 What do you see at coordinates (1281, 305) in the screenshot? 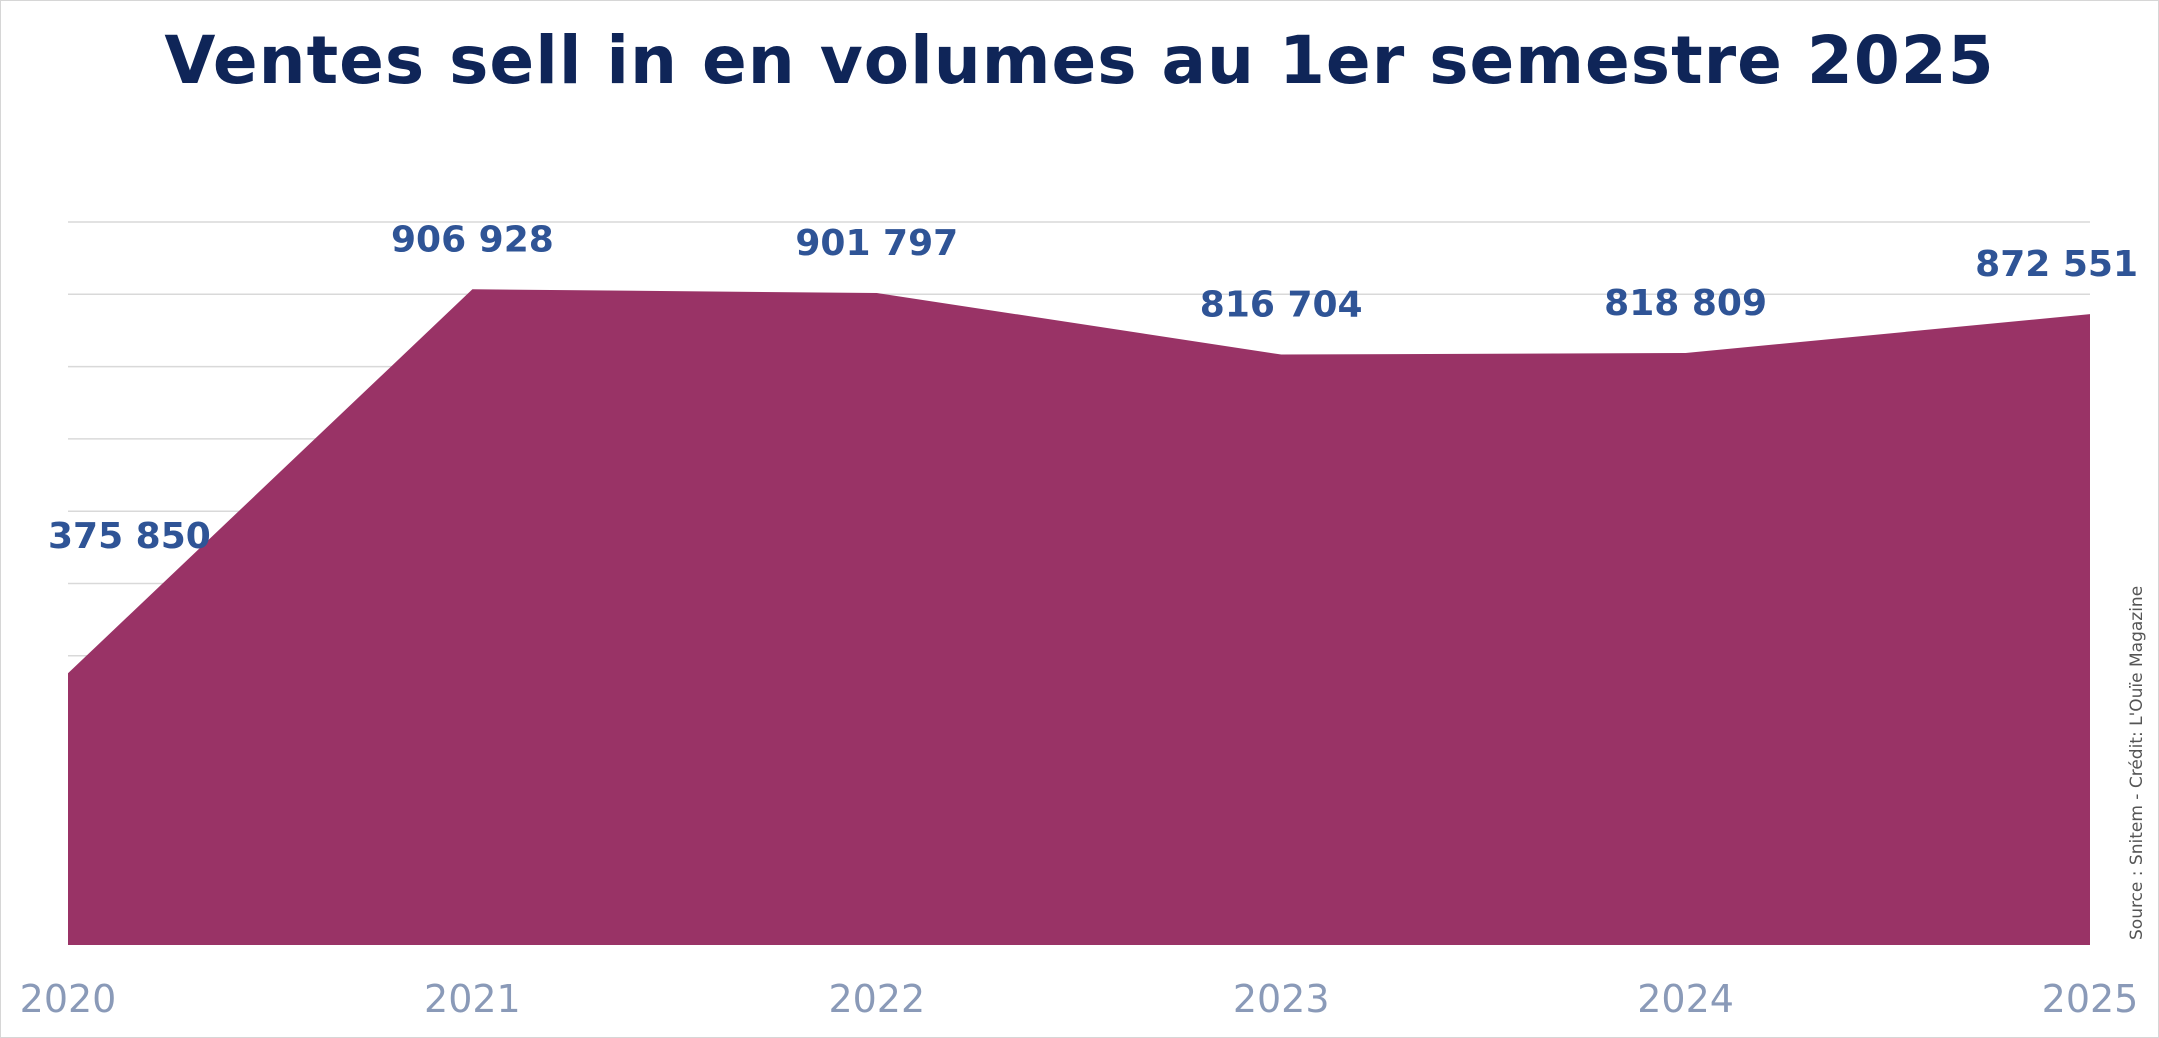
I see `data-label-2023: 816 704` at bounding box center [1281, 305].